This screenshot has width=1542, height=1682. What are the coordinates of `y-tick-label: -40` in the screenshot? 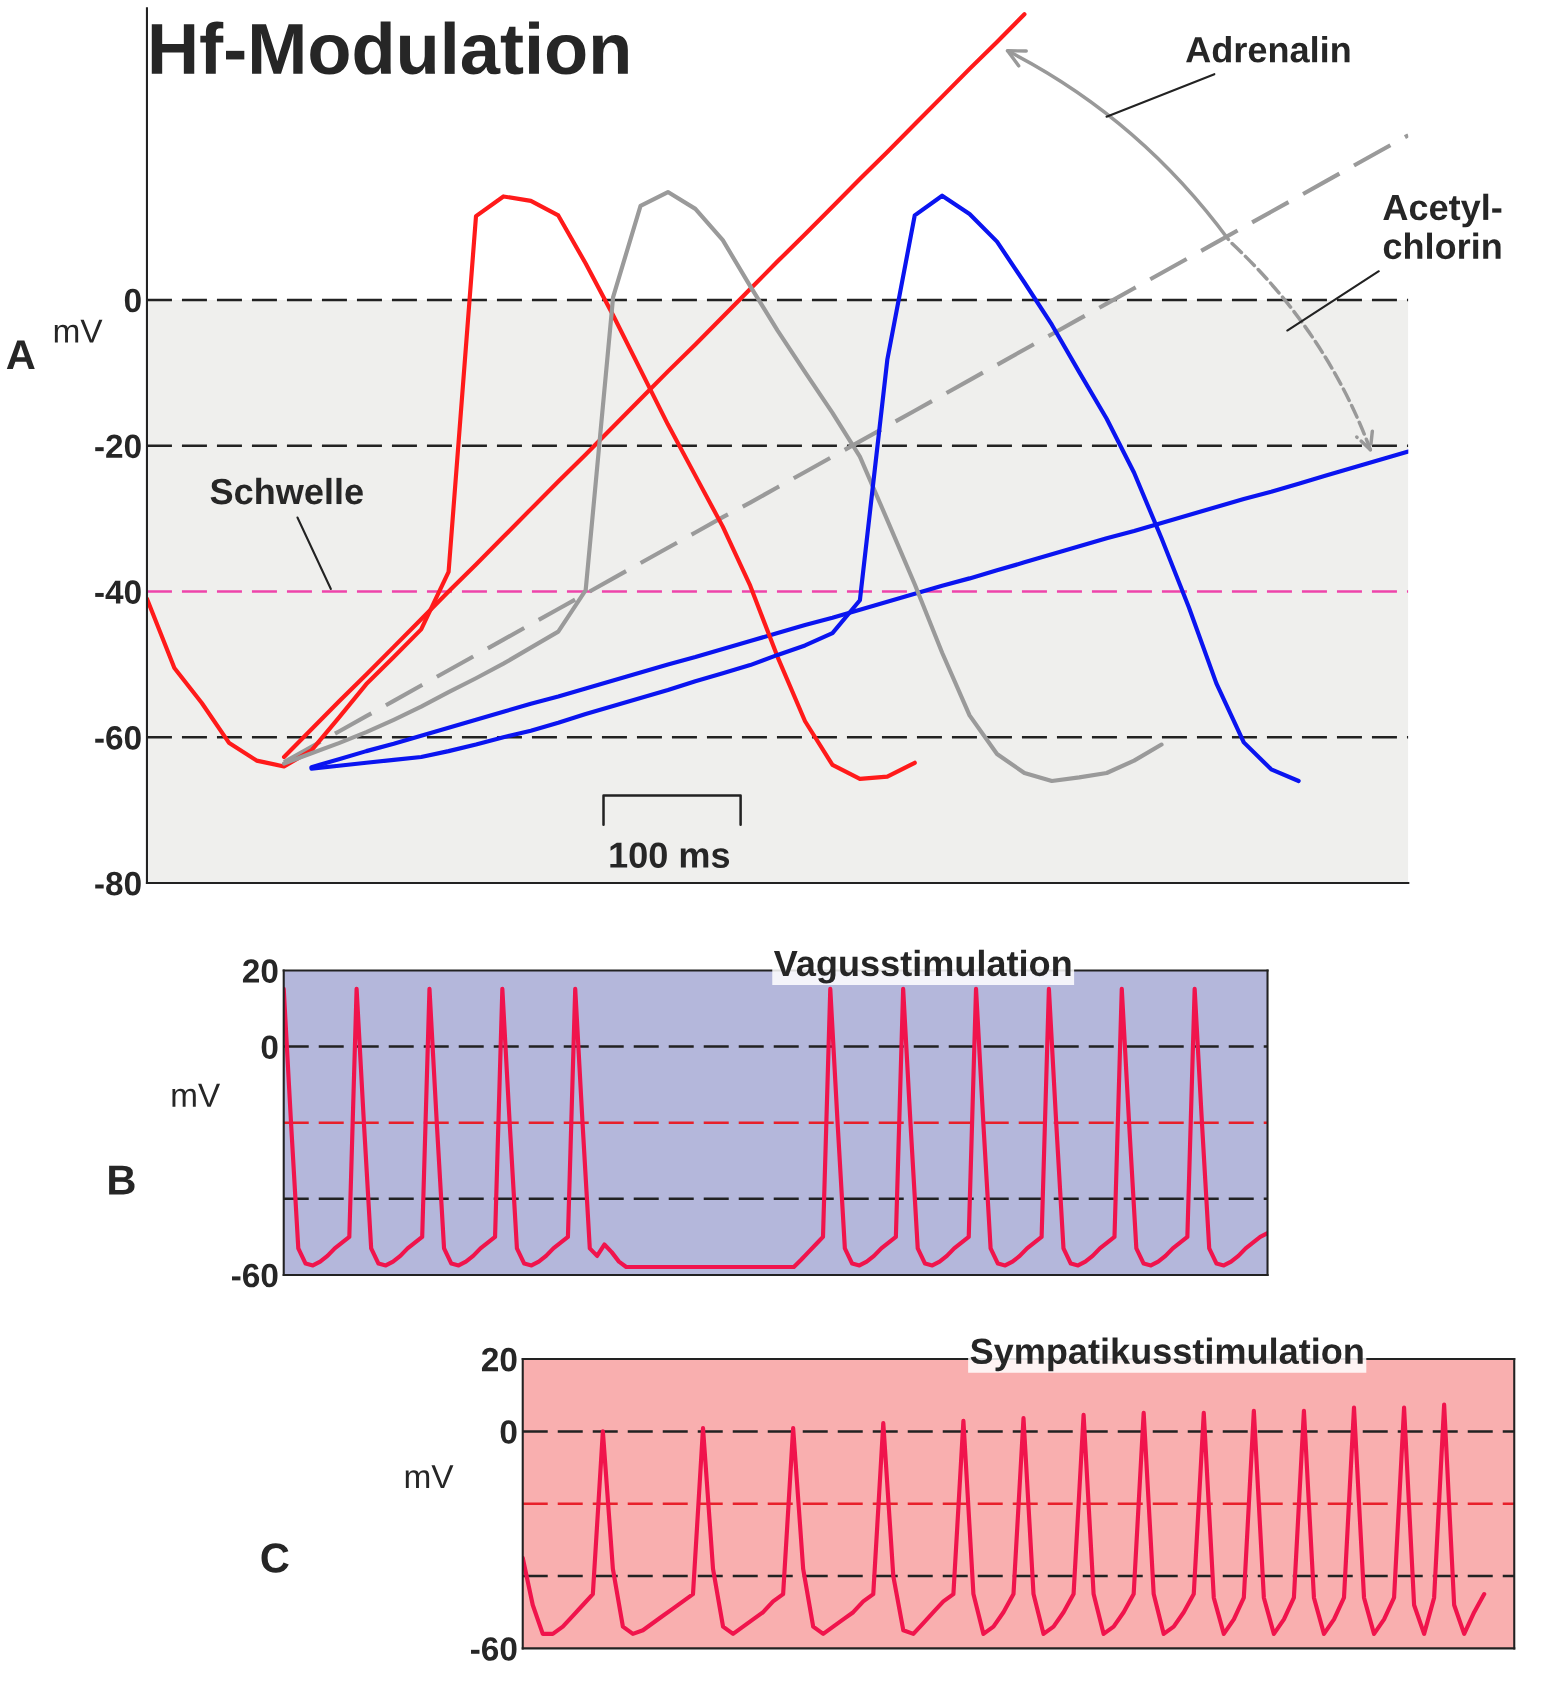 It's located at (118, 592).